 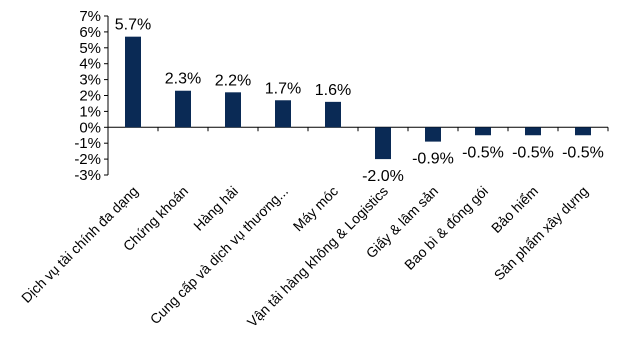 What do you see at coordinates (90, 127) in the screenshot?
I see `y-tick-label: 0%` at bounding box center [90, 127].